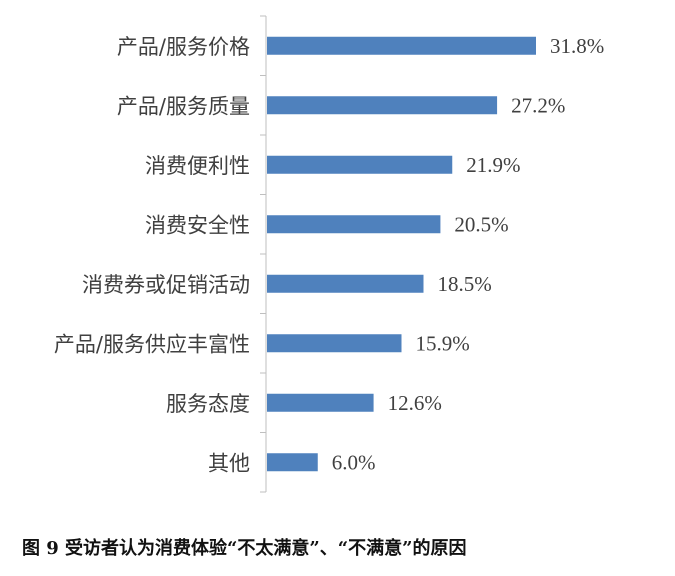  What do you see at coordinates (354, 462) in the screenshot?
I see `value-label: 6.0%` at bounding box center [354, 462].